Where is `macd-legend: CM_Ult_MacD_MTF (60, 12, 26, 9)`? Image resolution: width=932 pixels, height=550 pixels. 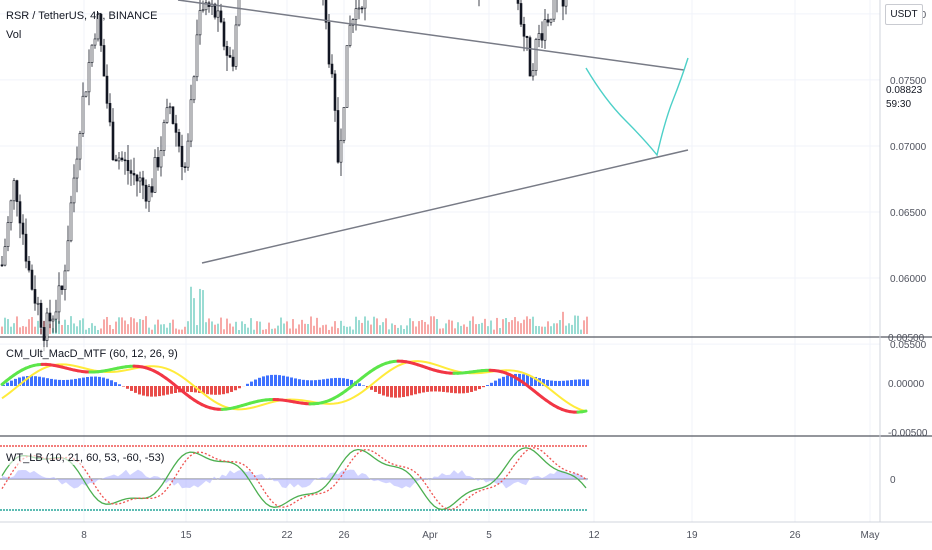 macd-legend: CM_Ult_MacD_MTF (60, 12, 26, 9) is located at coordinates (92, 354).